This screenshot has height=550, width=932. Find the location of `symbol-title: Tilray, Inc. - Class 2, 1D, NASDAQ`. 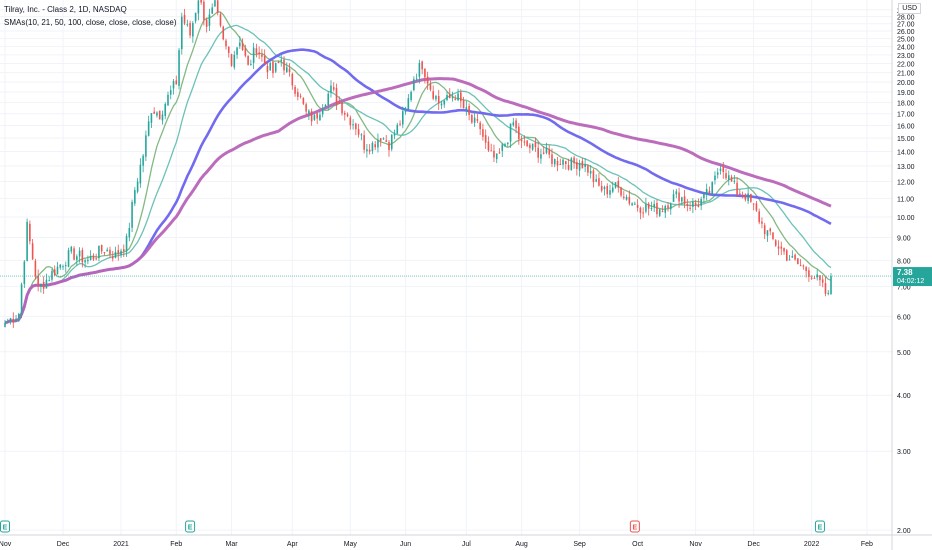

symbol-title: Tilray, Inc. - Class 2, 1D, NASDAQ is located at coordinates (65, 9).